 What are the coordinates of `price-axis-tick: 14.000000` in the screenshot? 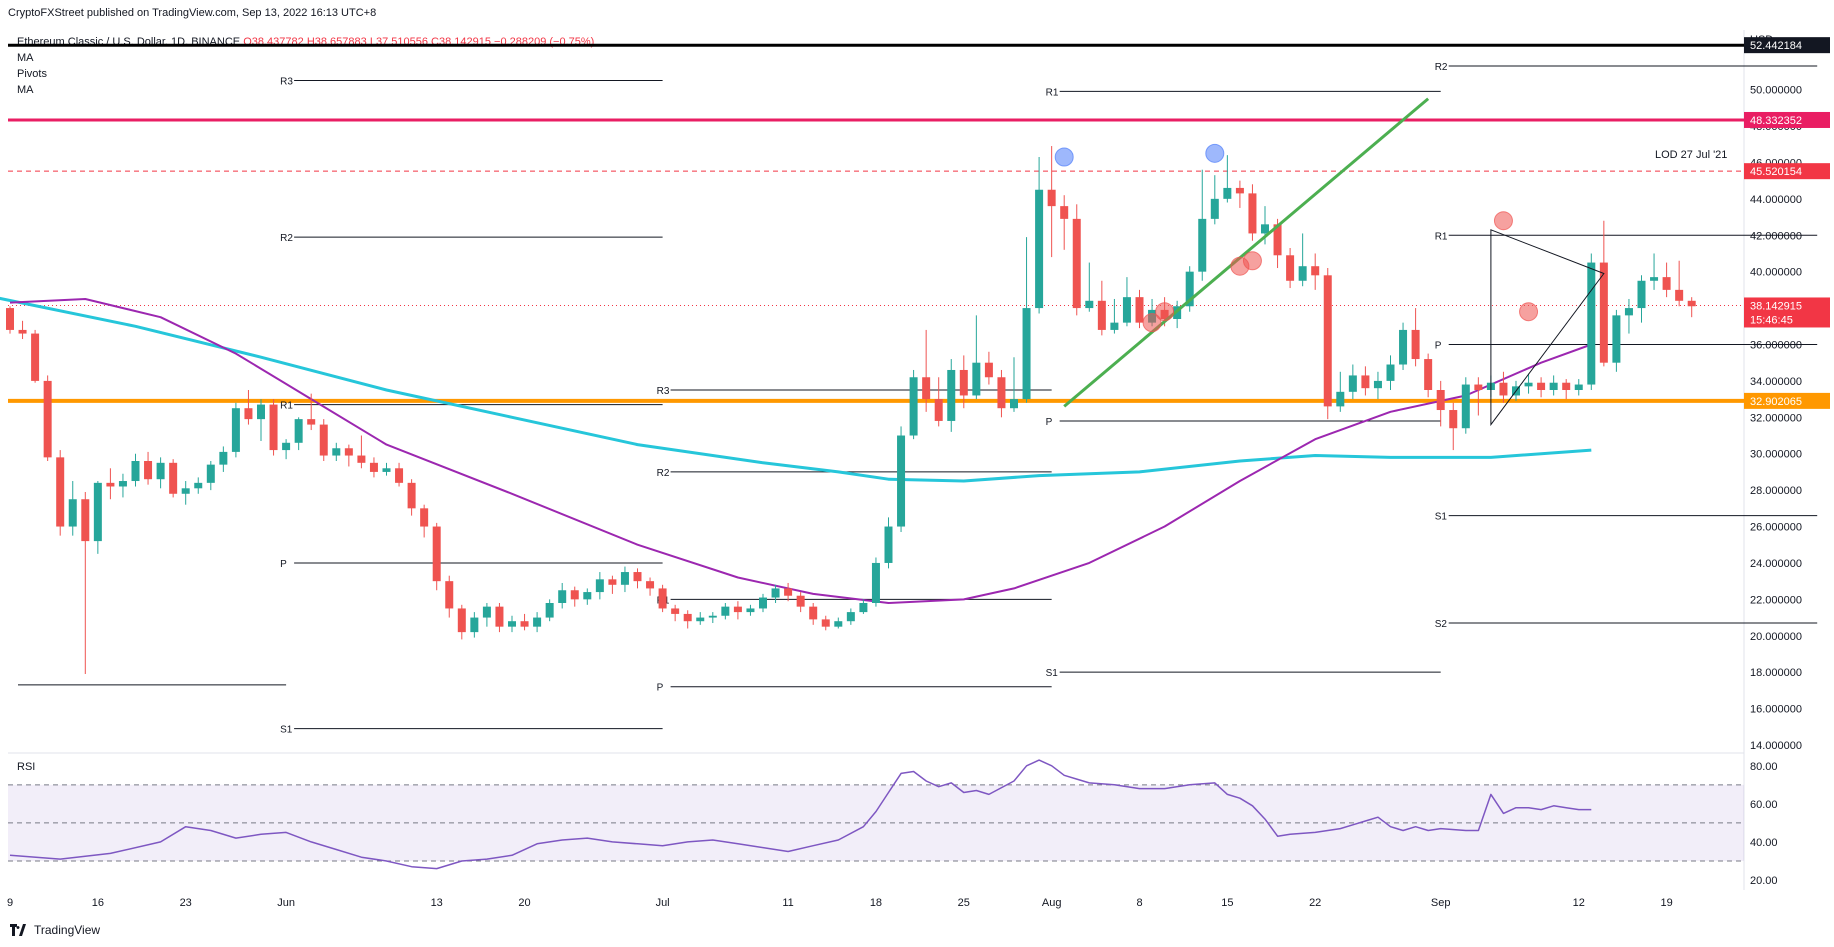 It's located at (1776, 746).